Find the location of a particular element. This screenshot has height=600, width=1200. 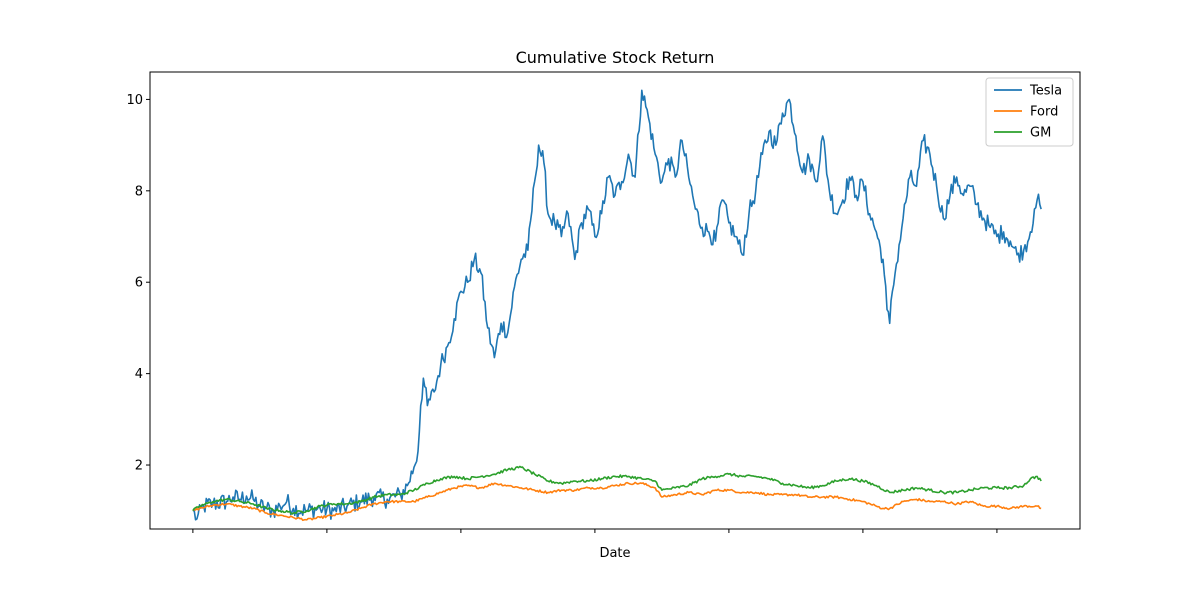

y-axis: 2 4 6 8 10 is located at coordinates (138, 283).